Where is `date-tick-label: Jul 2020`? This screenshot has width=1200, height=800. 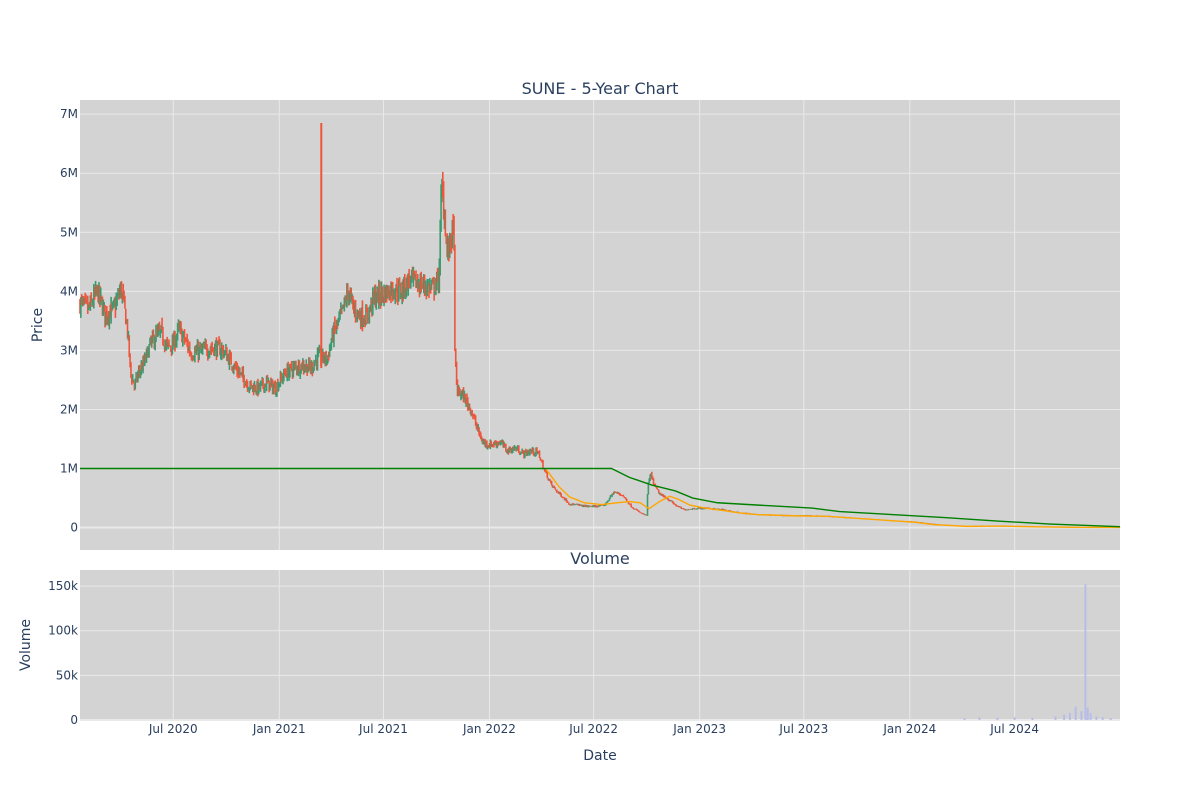 date-tick-label: Jul 2020 is located at coordinates (173, 729).